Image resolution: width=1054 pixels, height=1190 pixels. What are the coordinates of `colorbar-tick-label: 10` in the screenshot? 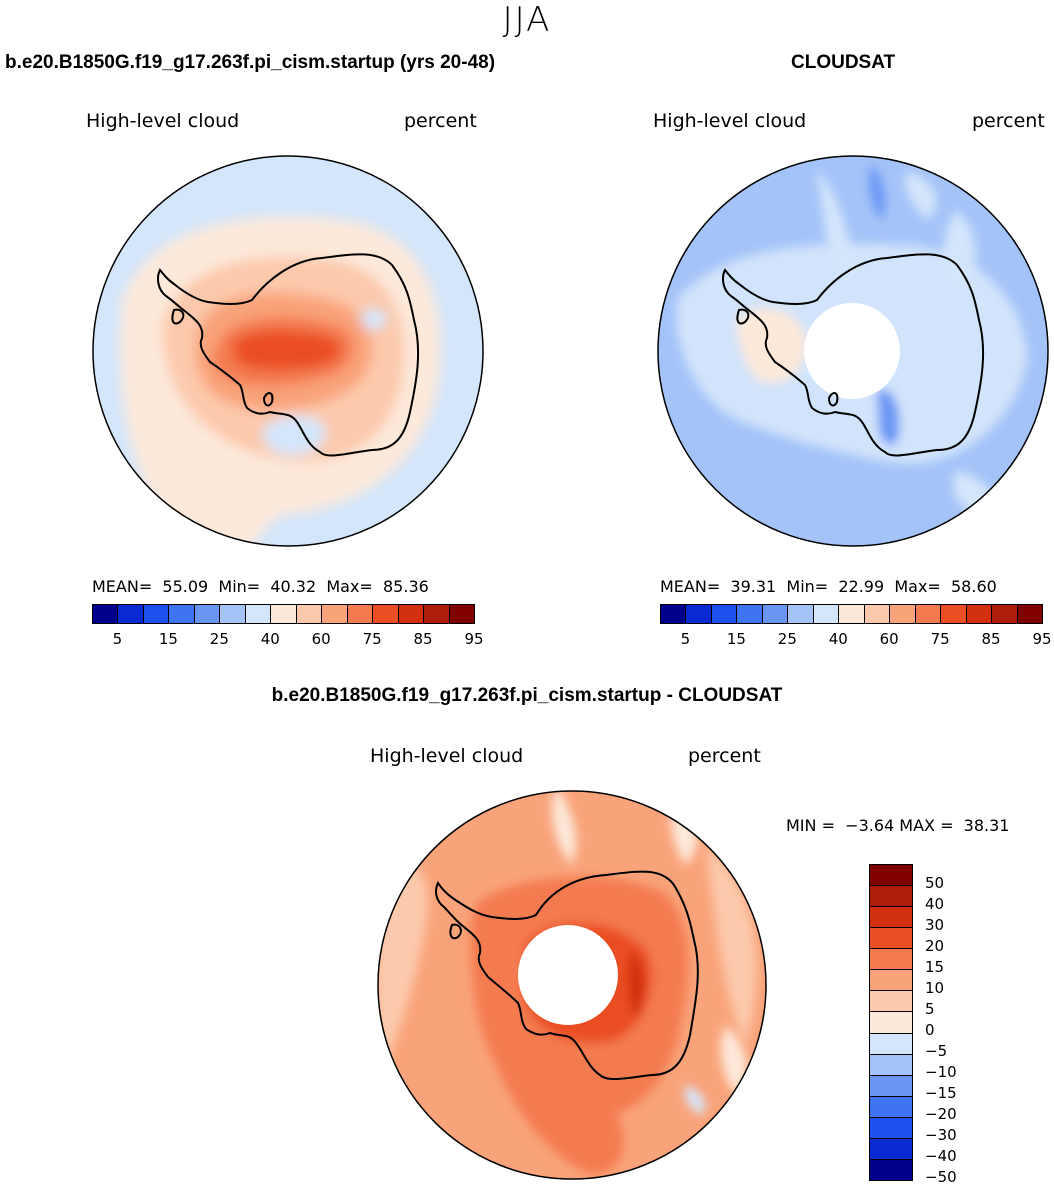 It's located at (935, 987).